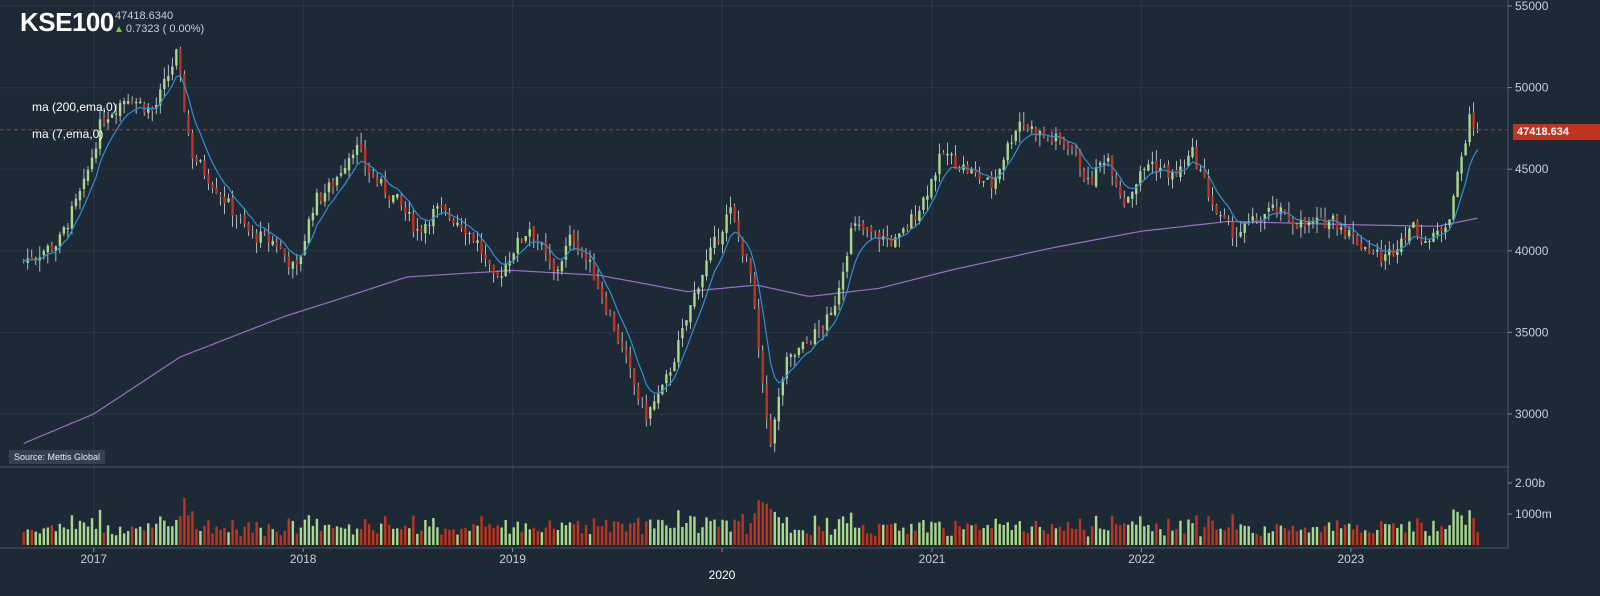 This screenshot has height=596, width=1600. Describe the element at coordinates (74, 107) in the screenshot. I see `ma200-label: ma (200,ema,0)` at that location.